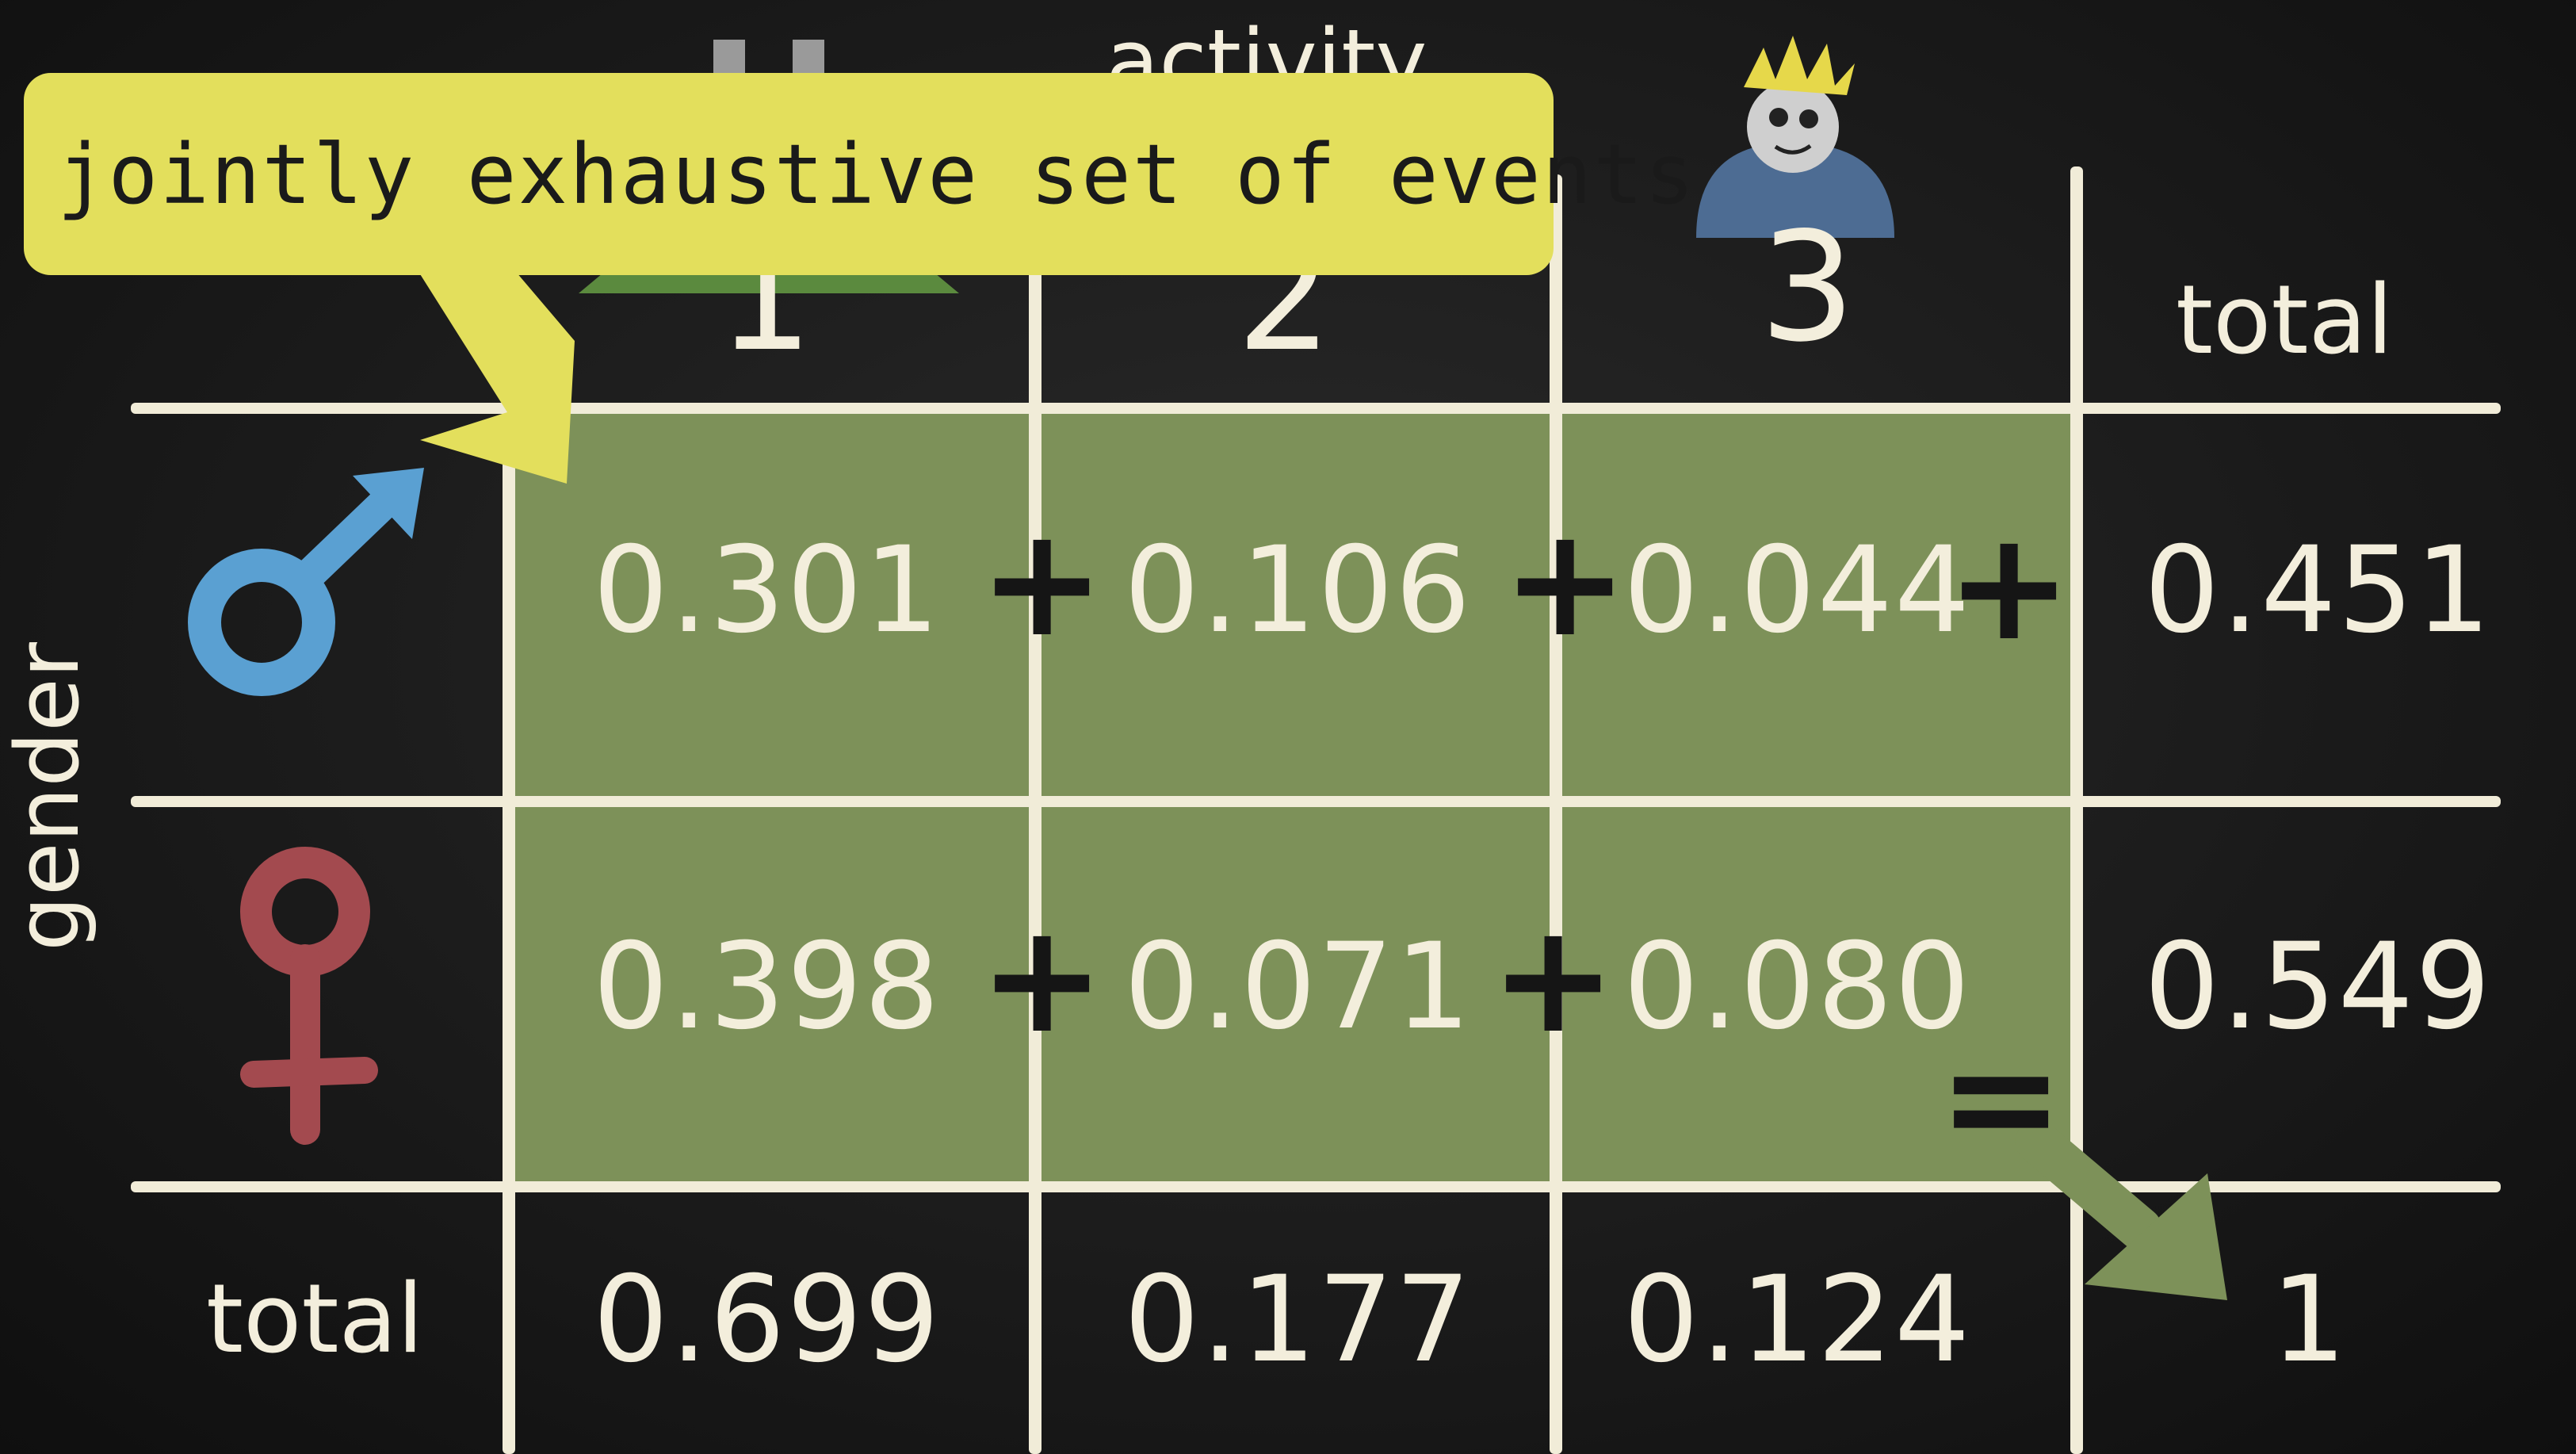 This screenshot has width=2576, height=1454. I want to click on plus-sign-male-3: +, so click(2009, 586).